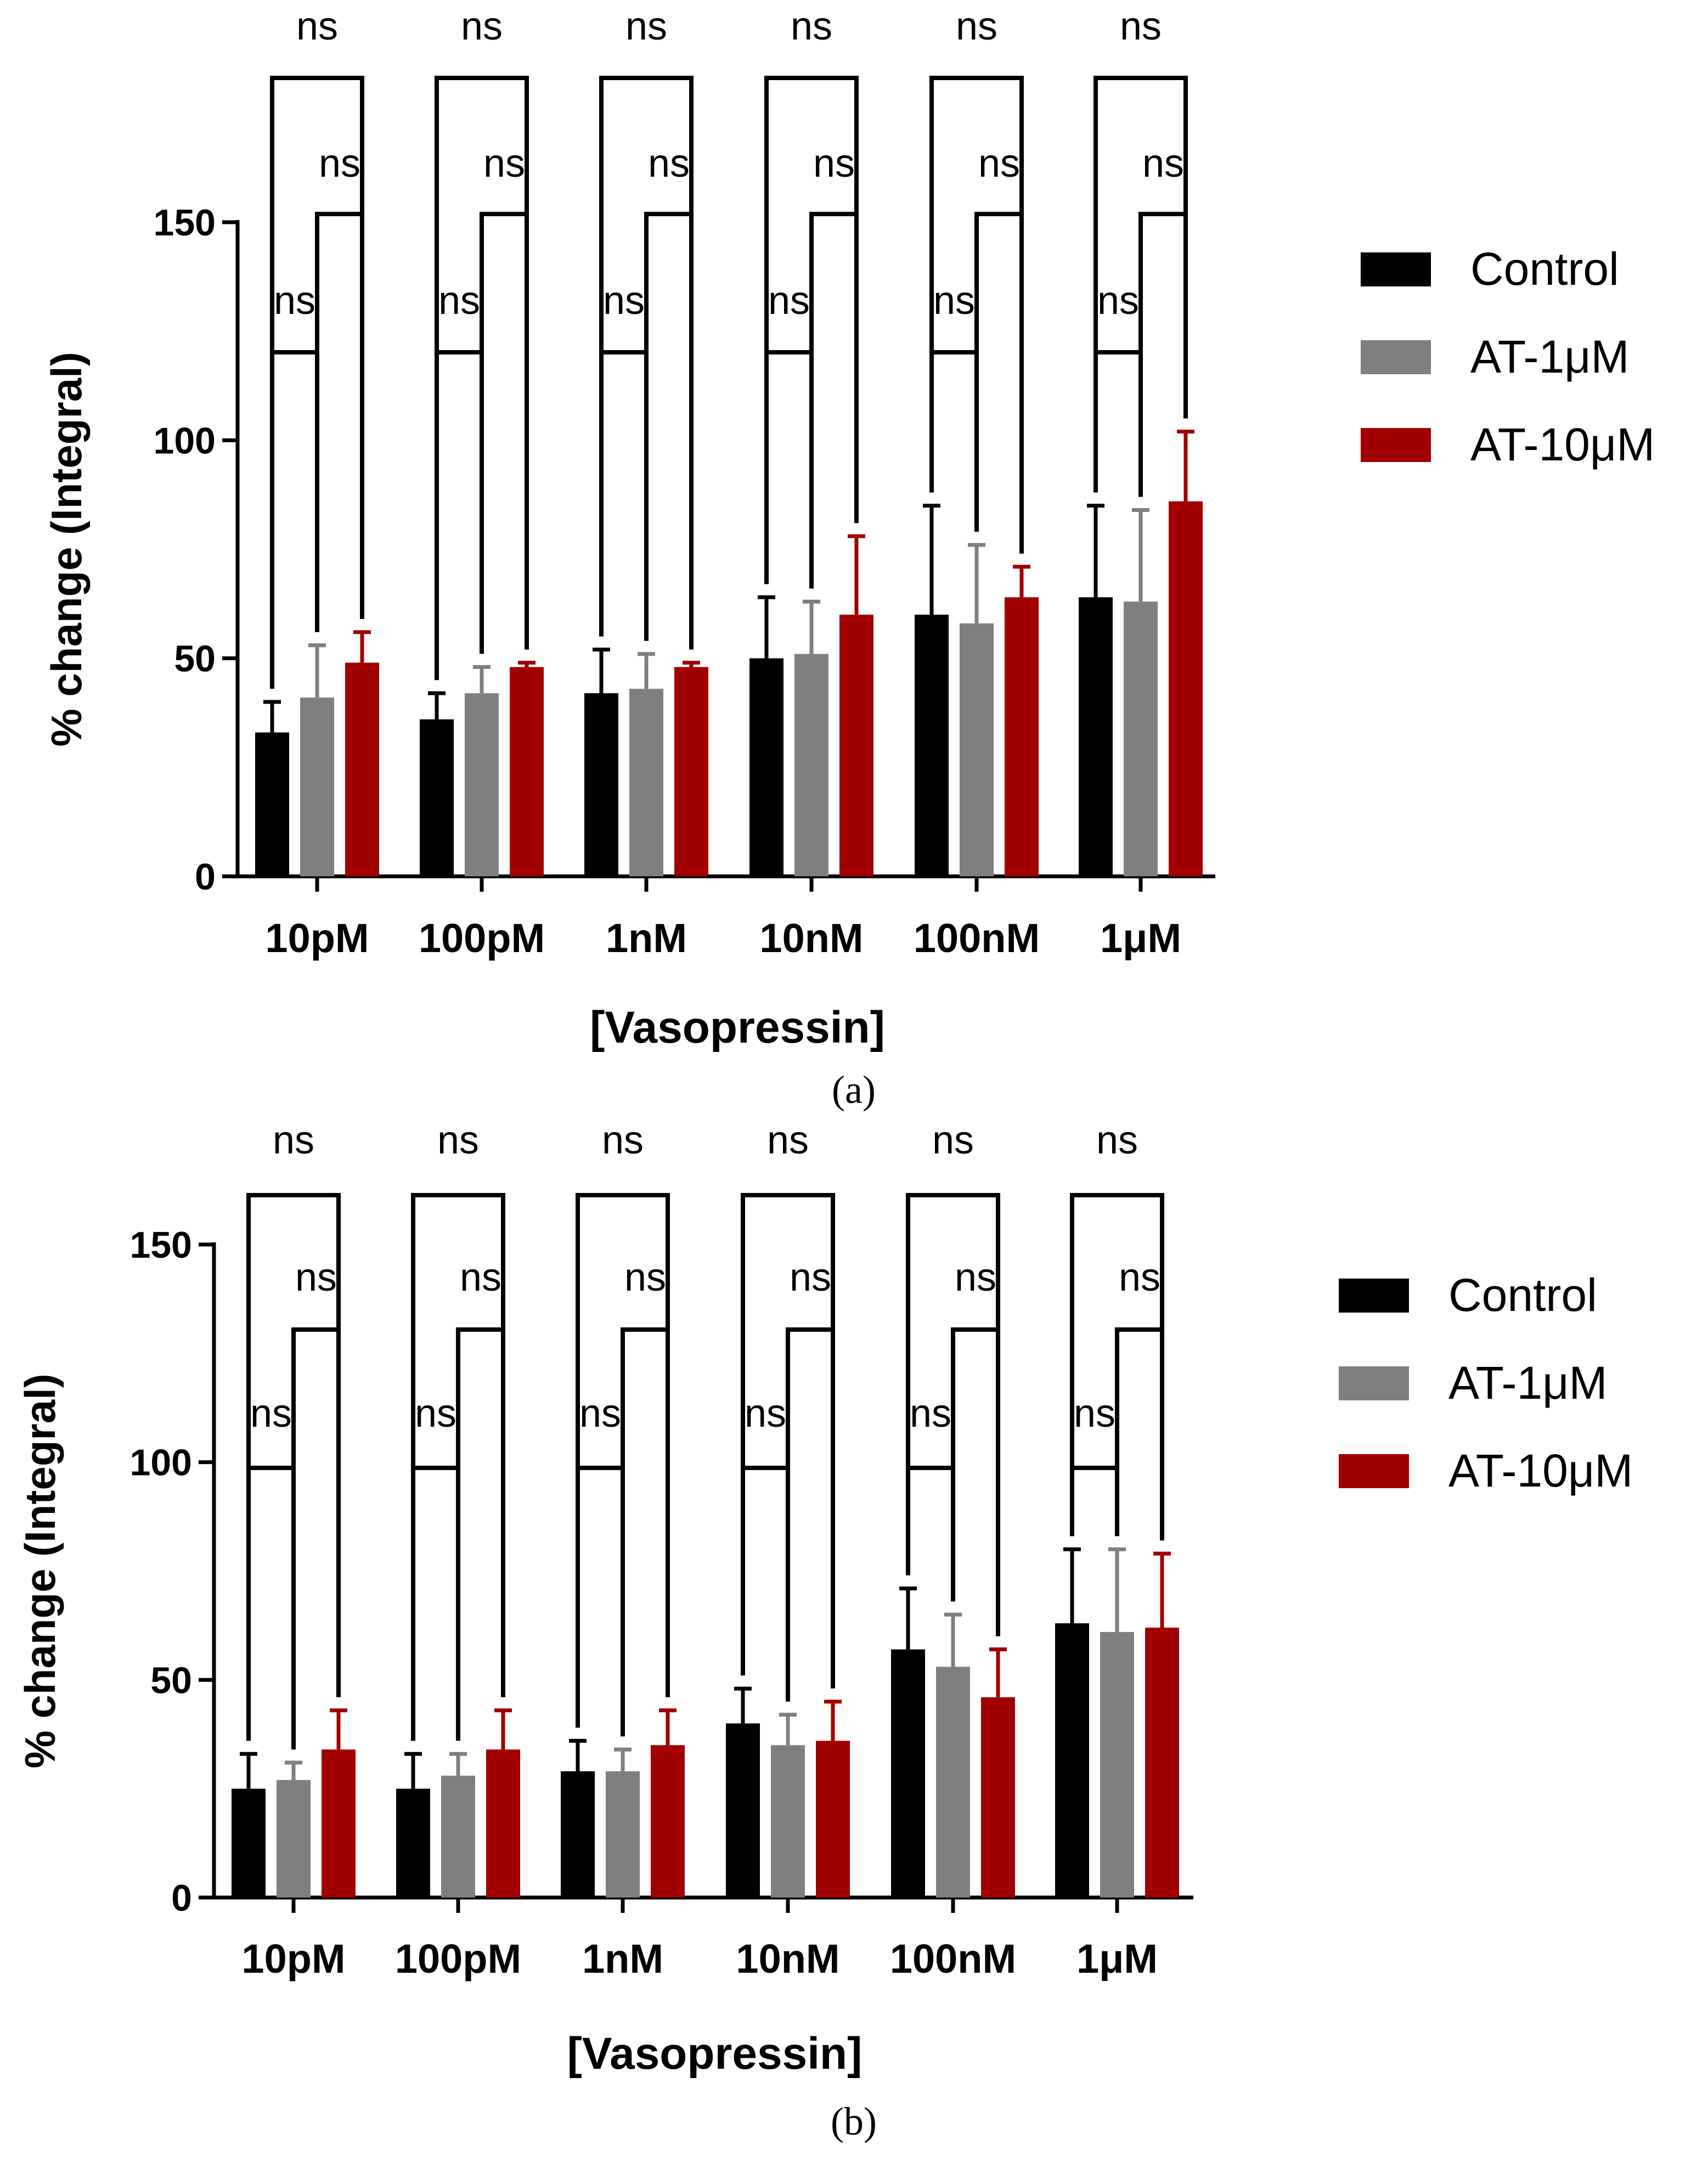  Describe the element at coordinates (1550, 357) in the screenshot. I see `legend-label: AT-1μM` at that location.